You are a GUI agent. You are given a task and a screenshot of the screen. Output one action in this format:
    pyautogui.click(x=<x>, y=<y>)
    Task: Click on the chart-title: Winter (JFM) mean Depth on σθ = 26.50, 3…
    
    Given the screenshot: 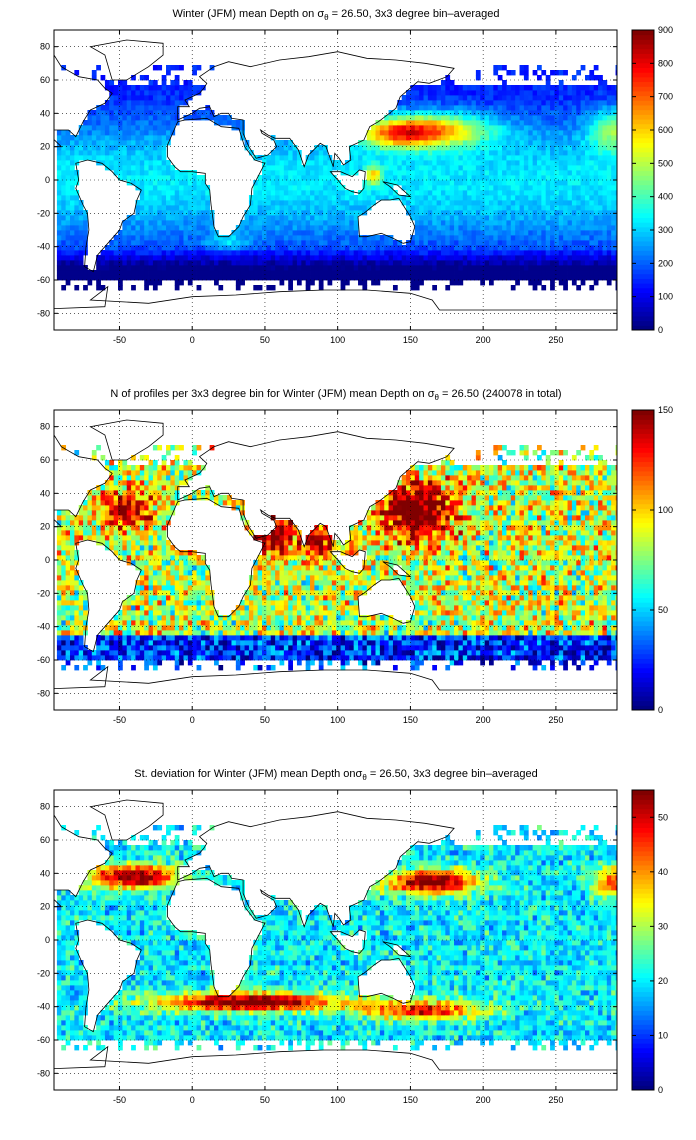 What is the action you would take?
    pyautogui.click(x=336, y=15)
    